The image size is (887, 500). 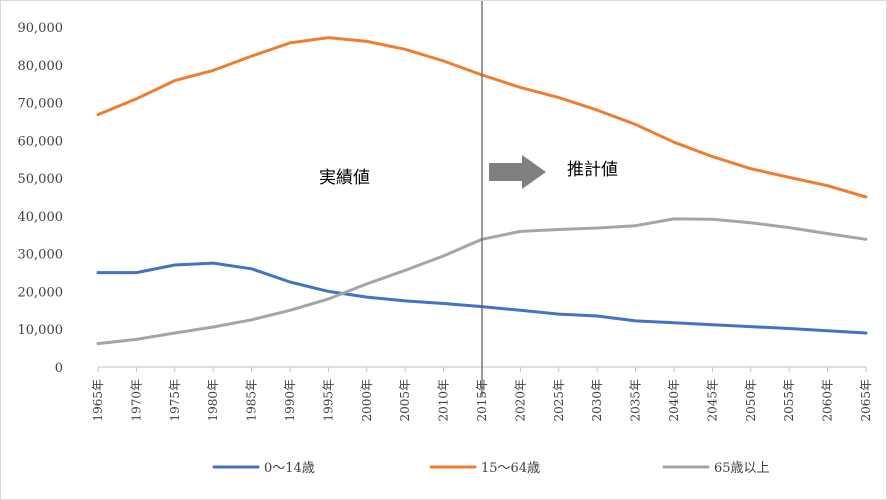 I want to click on y-tick-label: 20,000, so click(x=41, y=292).